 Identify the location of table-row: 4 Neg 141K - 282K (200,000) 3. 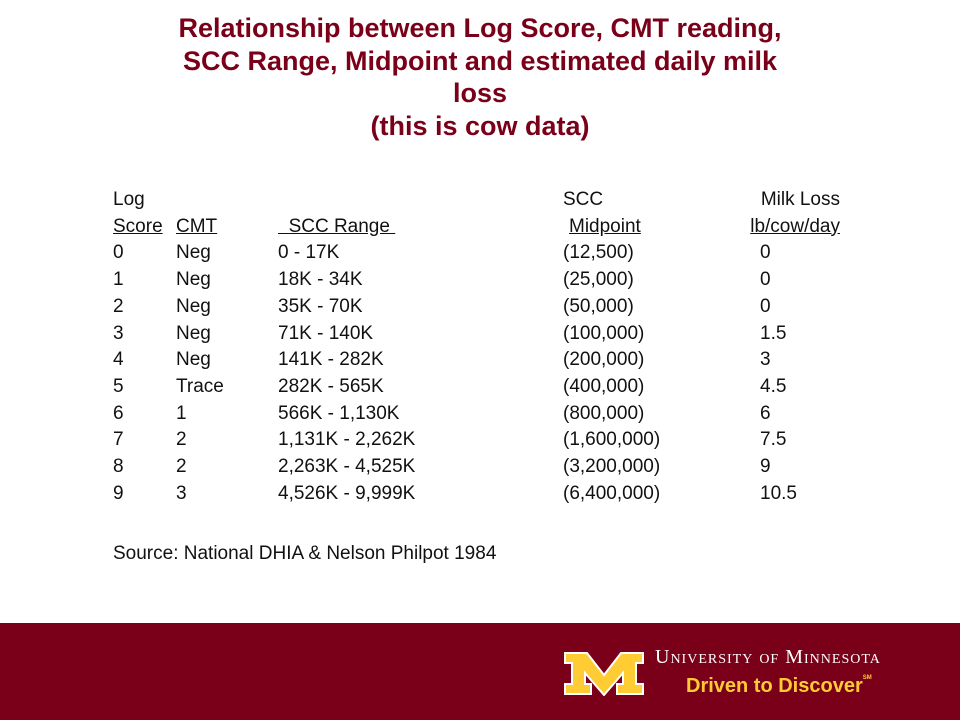
(476, 360).